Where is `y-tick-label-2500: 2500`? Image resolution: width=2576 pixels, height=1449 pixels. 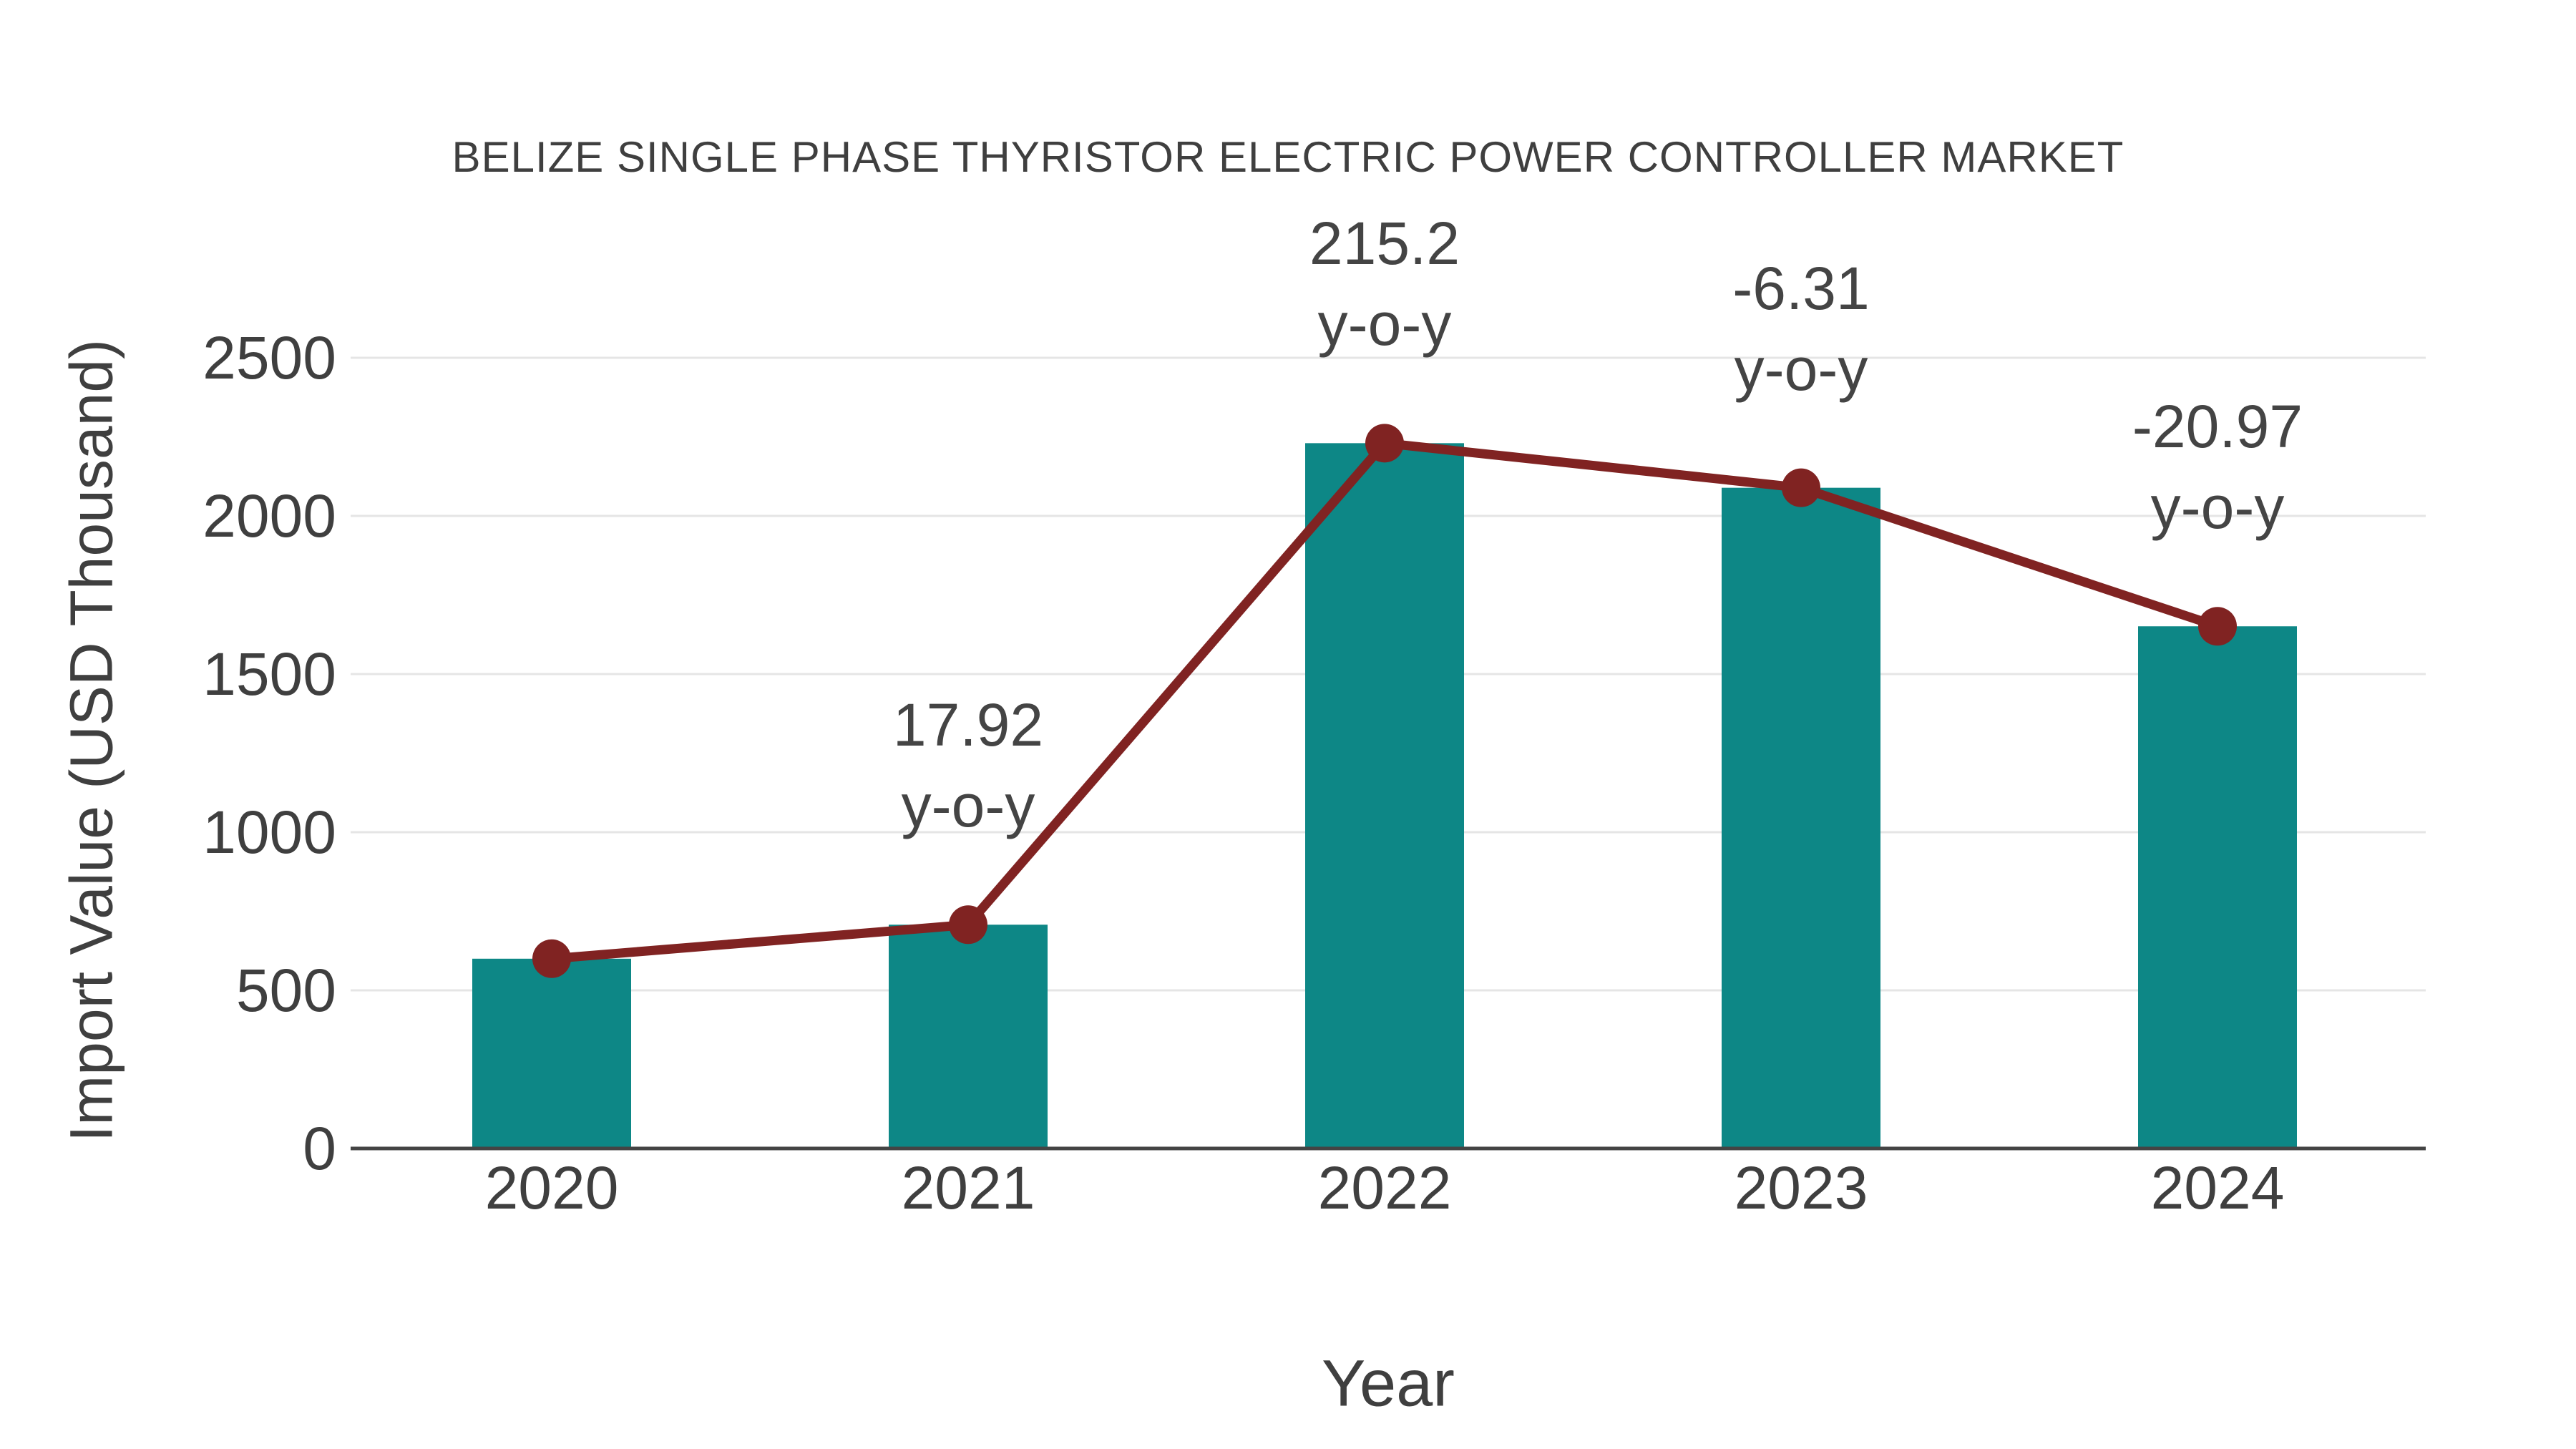 y-tick-label-2500: 2500 is located at coordinates (269, 357).